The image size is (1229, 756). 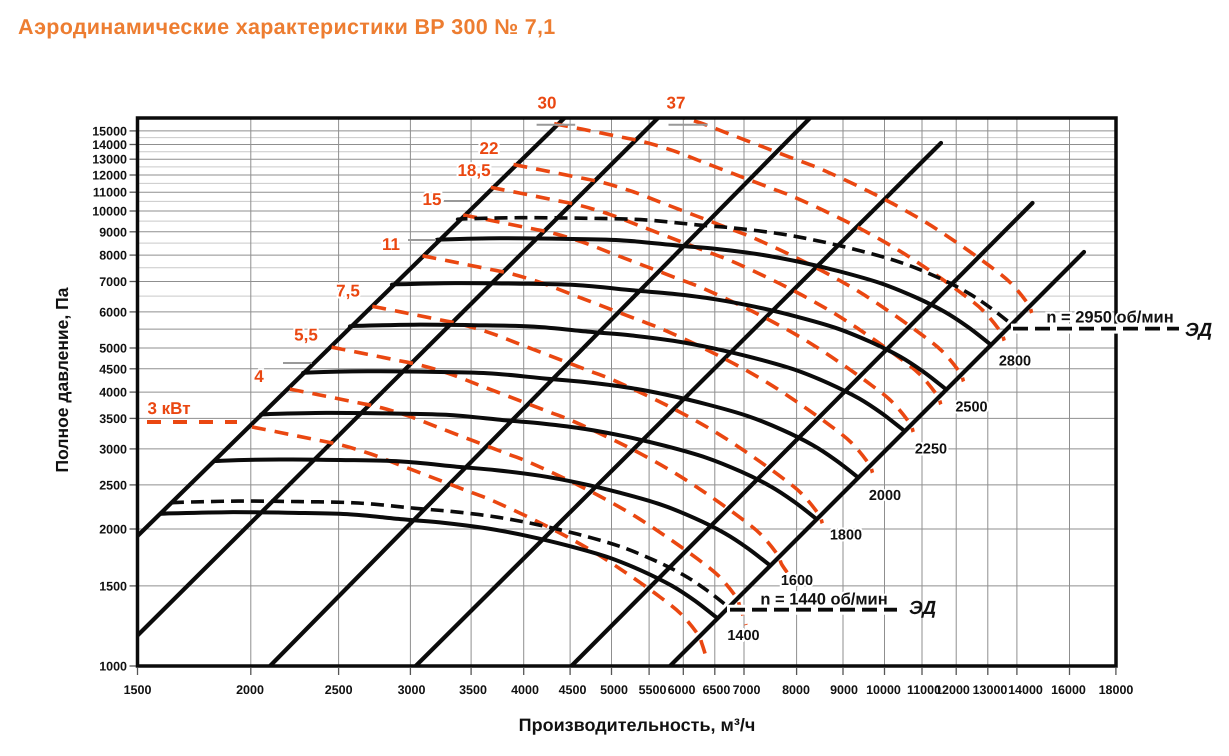 What do you see at coordinates (823, 600) in the screenshot?
I see `svg-text: n = 1440 об/мин` at bounding box center [823, 600].